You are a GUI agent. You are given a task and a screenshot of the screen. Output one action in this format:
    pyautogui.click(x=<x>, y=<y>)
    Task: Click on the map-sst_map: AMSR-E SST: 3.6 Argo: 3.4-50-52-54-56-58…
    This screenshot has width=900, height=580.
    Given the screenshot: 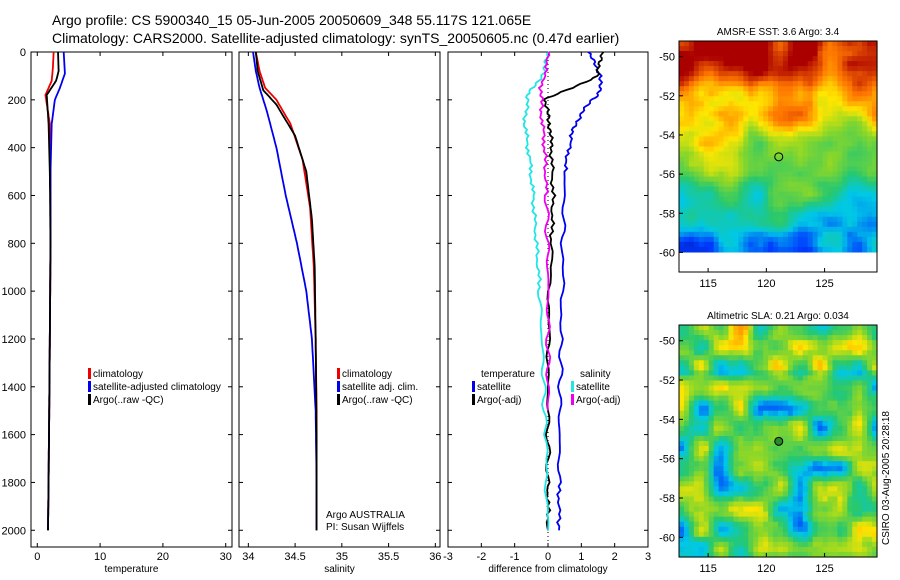 What is the action you would take?
    pyautogui.click(x=768, y=158)
    